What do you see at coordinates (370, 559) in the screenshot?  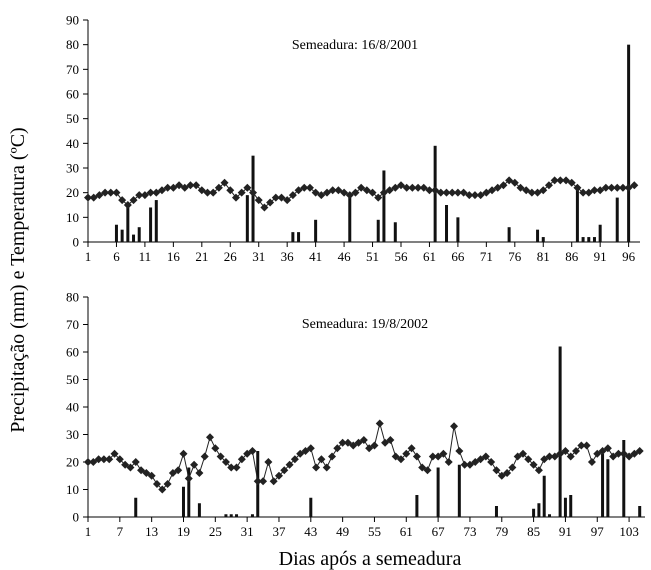 I see `x-axis-label: Dias após a semeadura` at bounding box center [370, 559].